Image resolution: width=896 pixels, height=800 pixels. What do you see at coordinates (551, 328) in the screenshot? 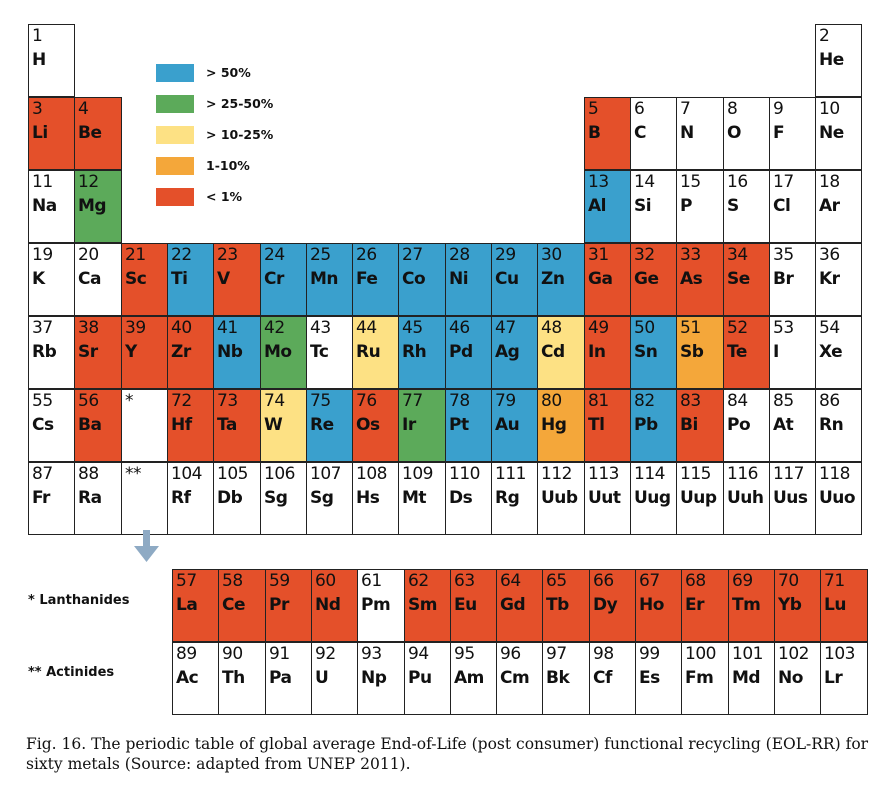
I see `atomic-number: 48` at bounding box center [551, 328].